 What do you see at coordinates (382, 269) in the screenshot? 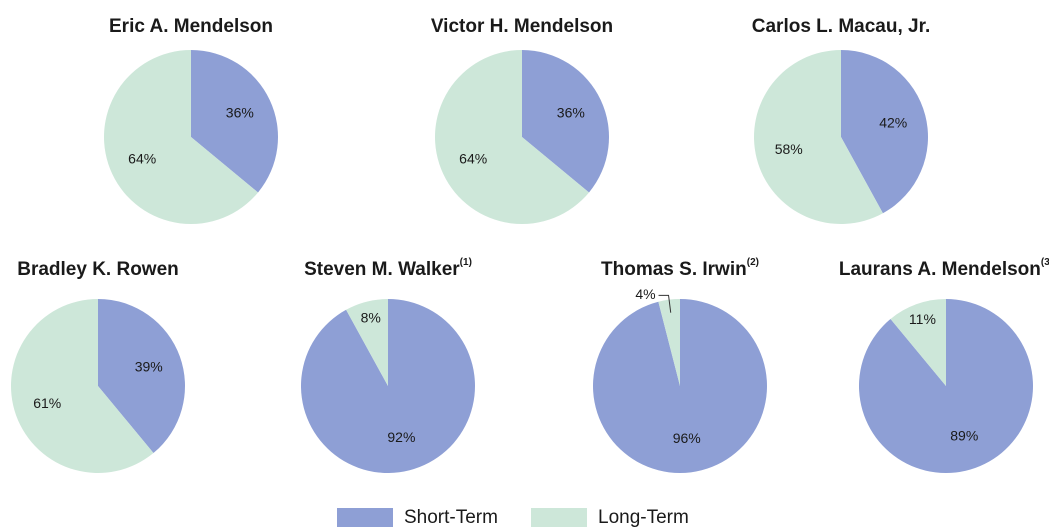
I see `pie-title-text: Steven M. Walker` at bounding box center [382, 269].